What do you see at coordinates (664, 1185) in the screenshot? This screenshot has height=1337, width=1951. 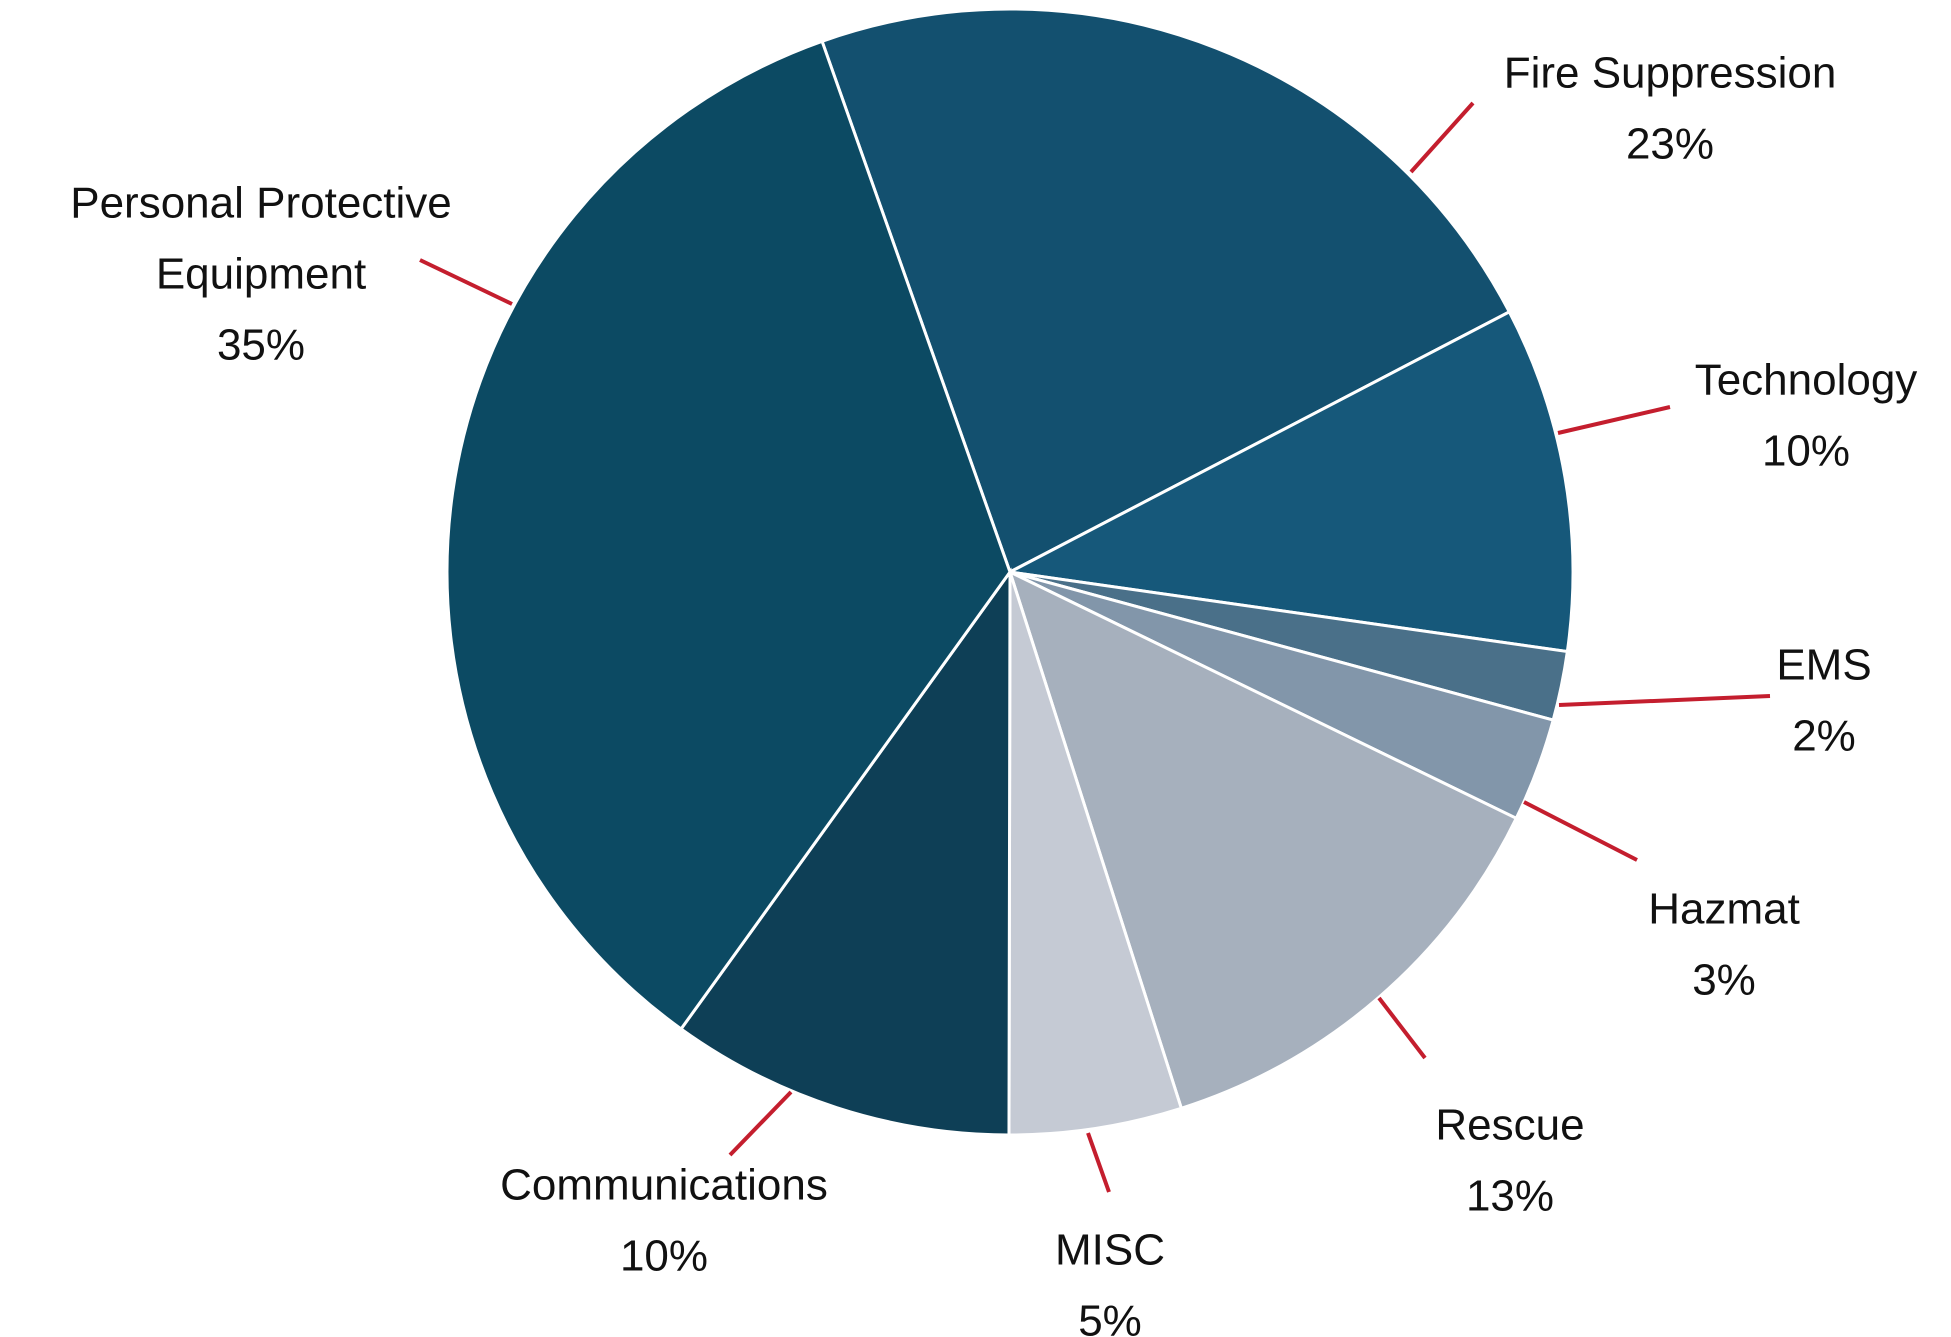 I see `slice-label-communications: Communications` at bounding box center [664, 1185].